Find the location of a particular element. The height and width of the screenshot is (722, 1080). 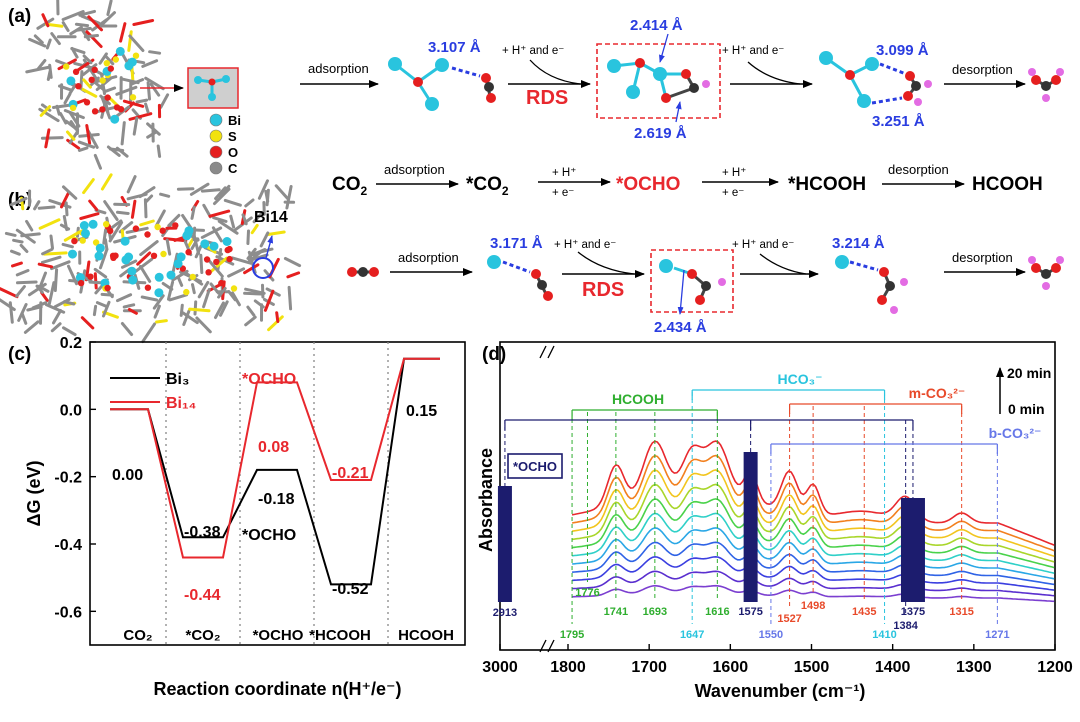

mco3-label: m-CO₃²⁻ is located at coordinates (937, 393).